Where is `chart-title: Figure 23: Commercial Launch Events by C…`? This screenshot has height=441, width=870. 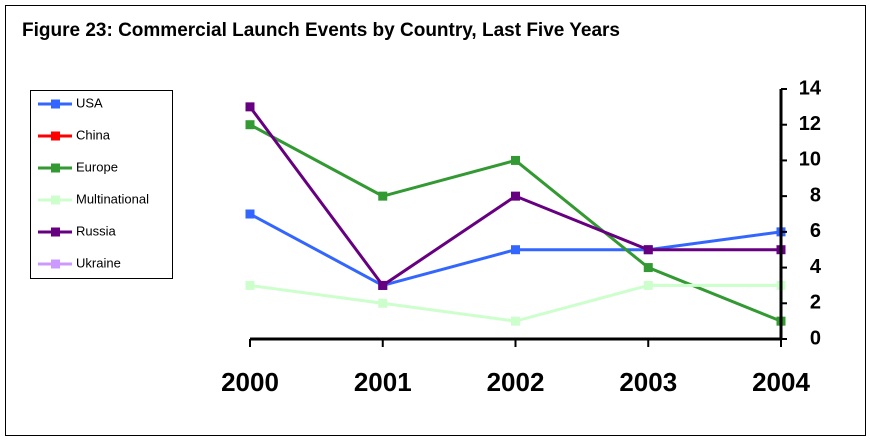
chart-title: Figure 23: Commercial Launch Events by C… is located at coordinates (321, 30).